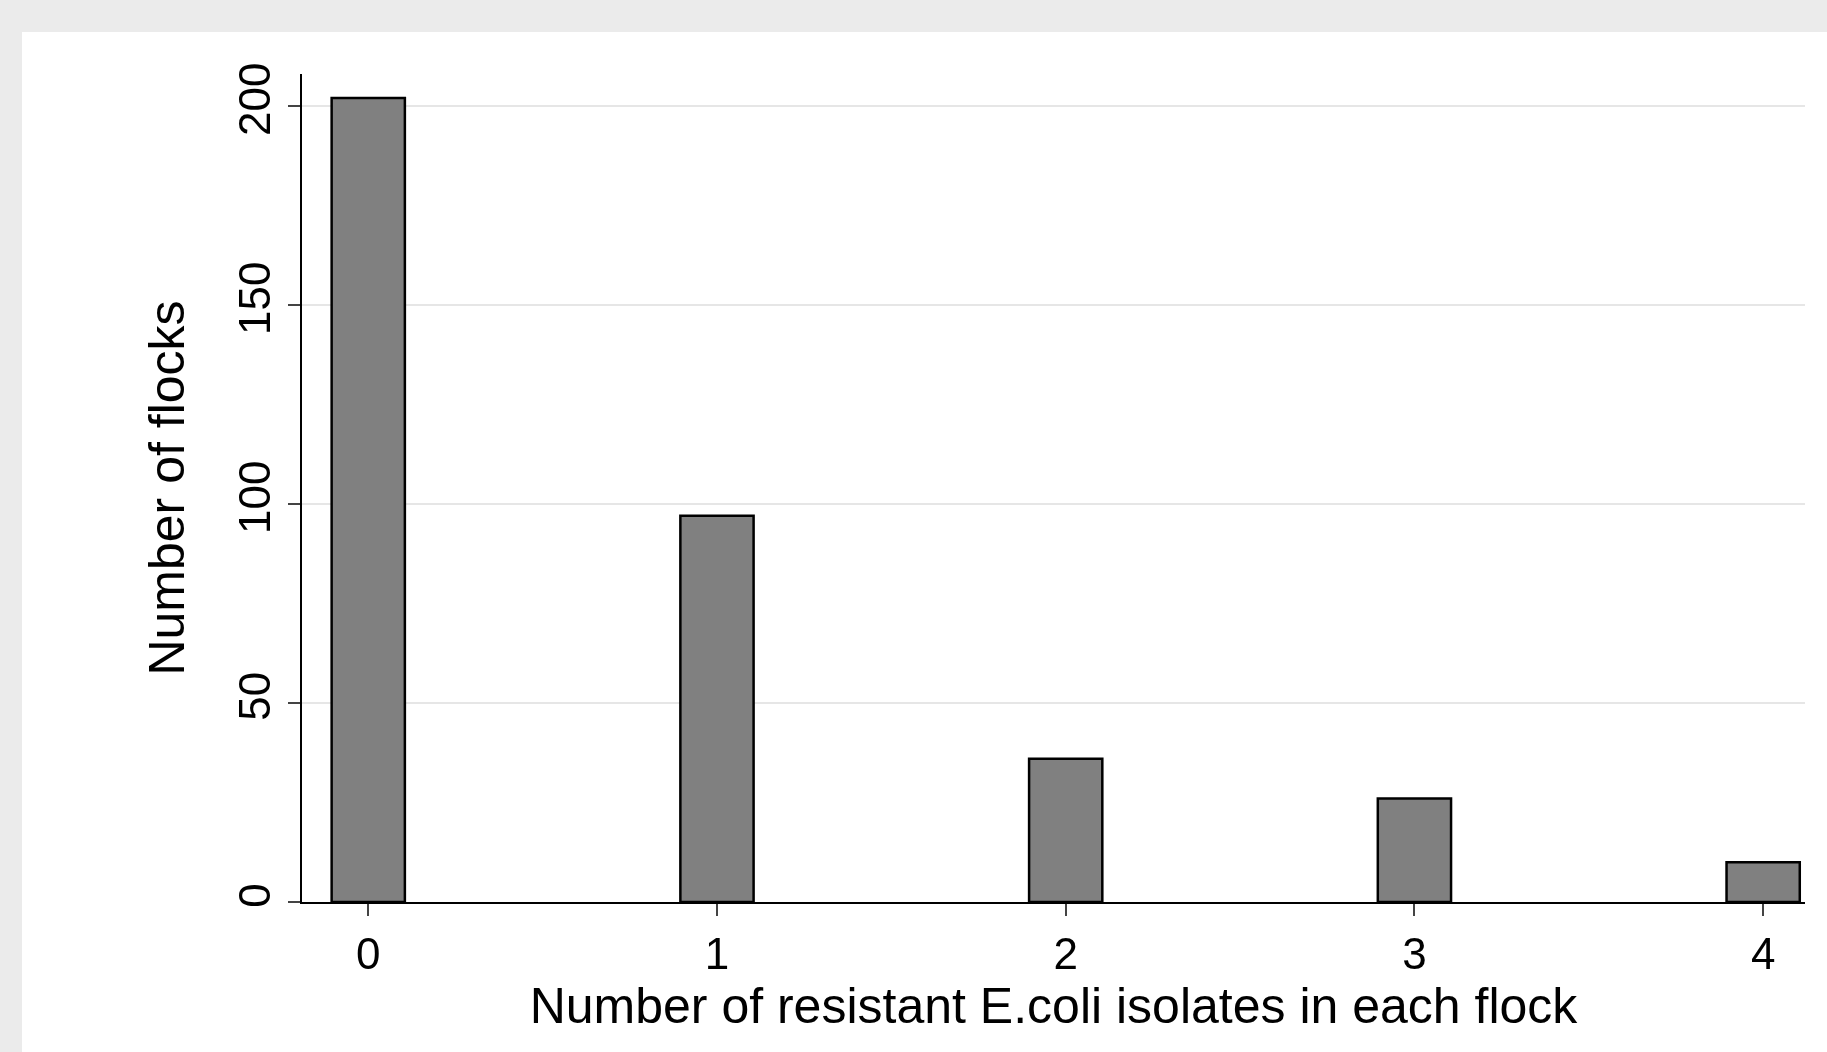  Describe the element at coordinates (368, 953) in the screenshot. I see `x-tick-label: 0` at that location.